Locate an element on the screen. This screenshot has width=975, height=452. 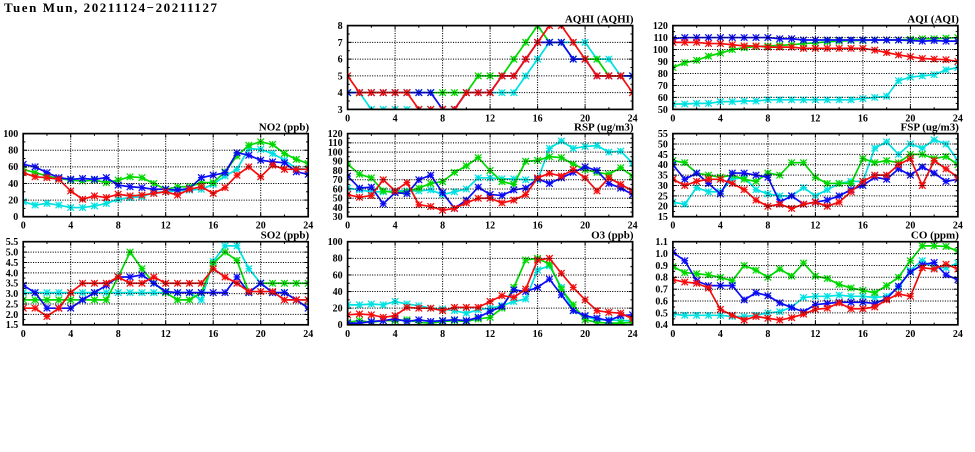
svg-text: 5 is located at coordinates (340, 76).